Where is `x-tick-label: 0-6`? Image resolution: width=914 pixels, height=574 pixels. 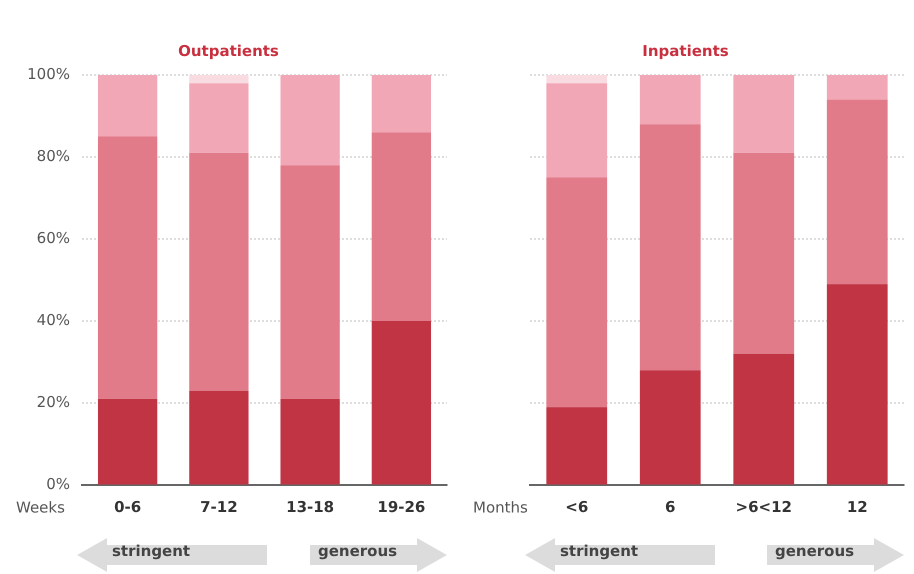 x-tick-label: 0-6 is located at coordinates (128, 507).